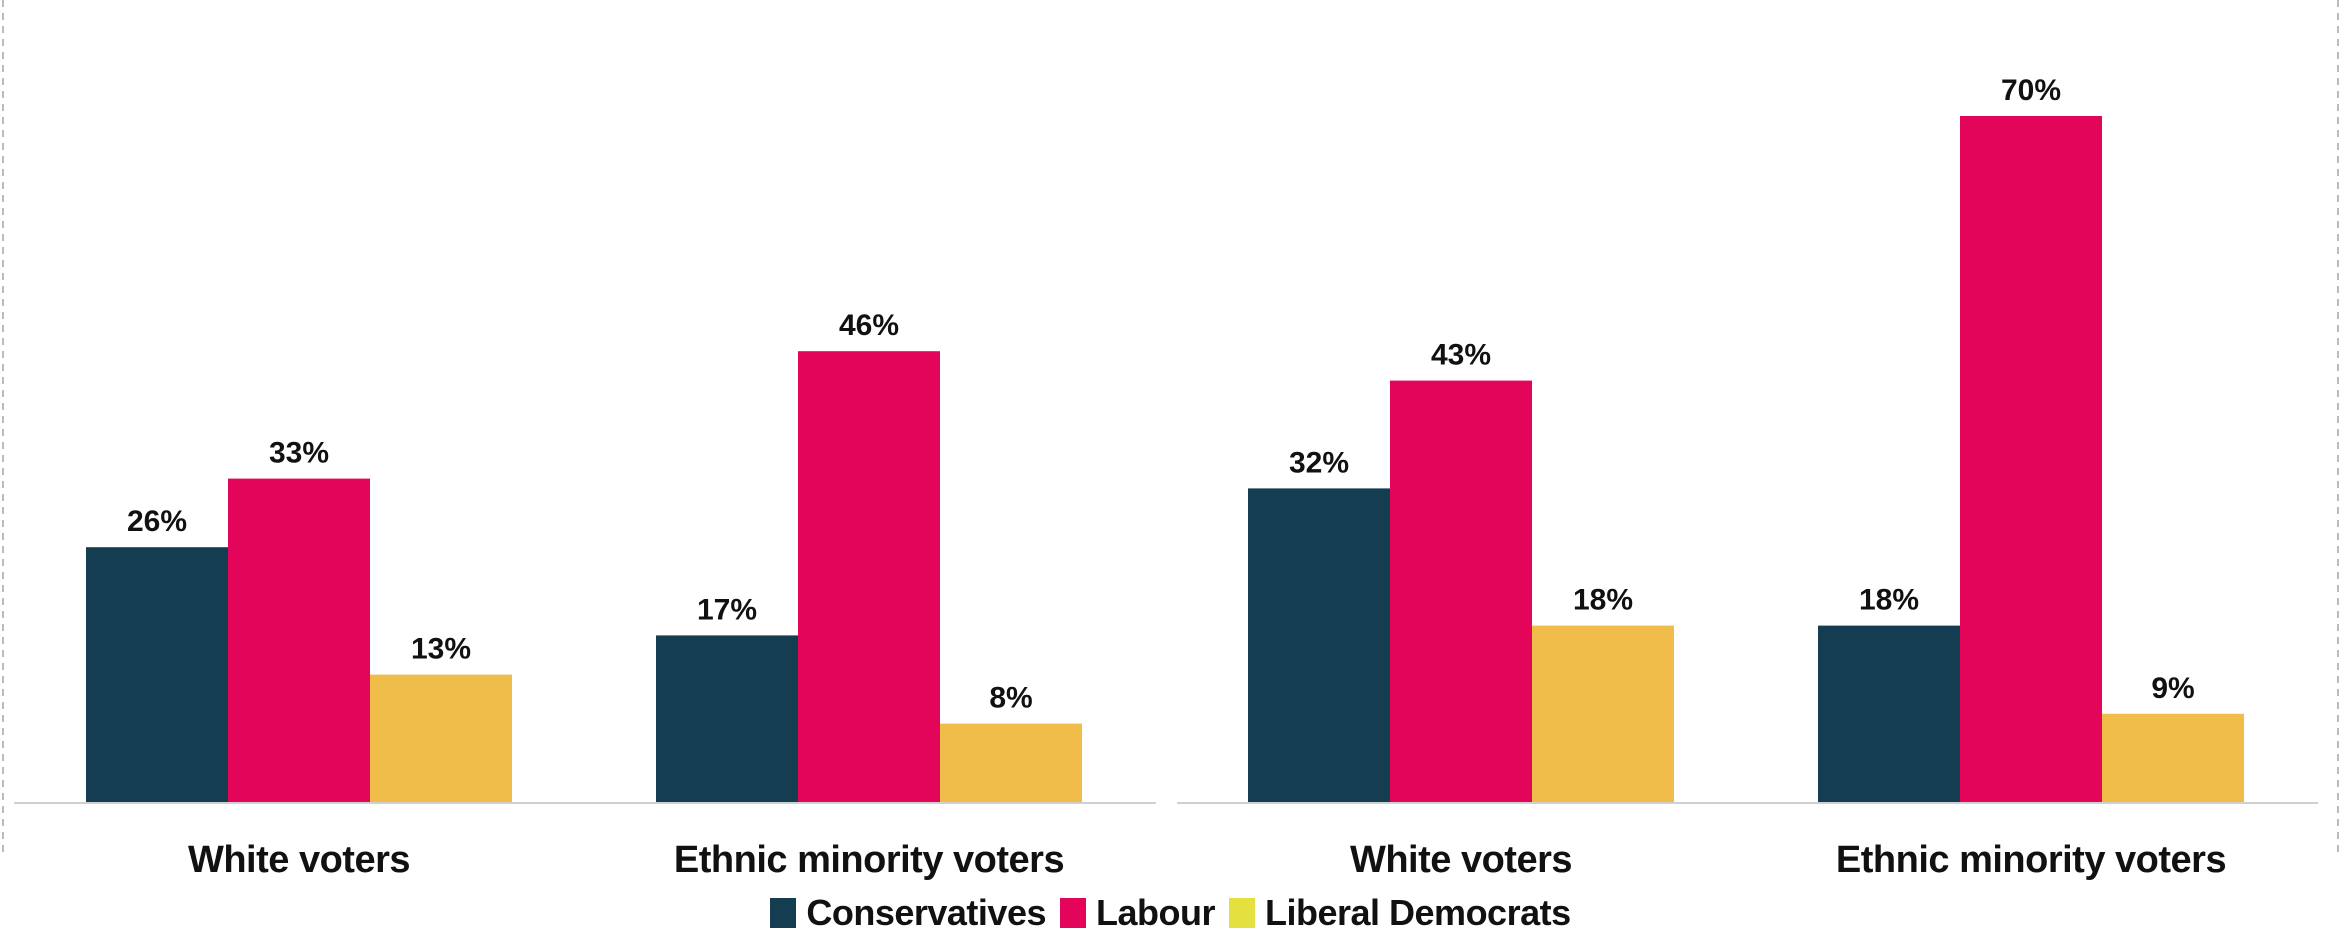 This screenshot has width=2341, height=936. I want to click on legend-label-labour: Labour, so click(1156, 912).